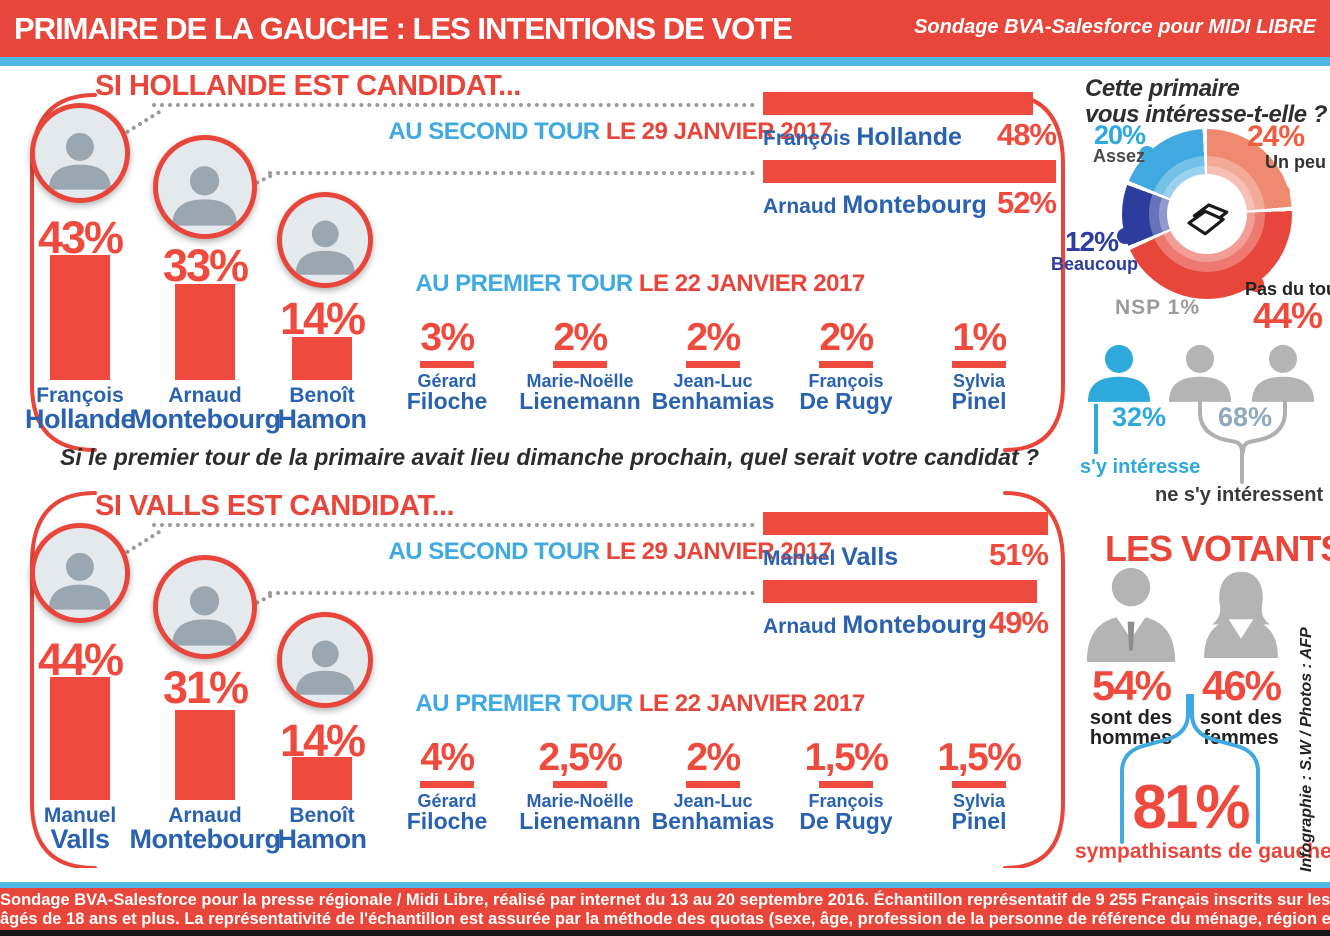 This screenshot has height=936, width=1330. What do you see at coordinates (80, 738) in the screenshot?
I see `bar-valls` at bounding box center [80, 738].